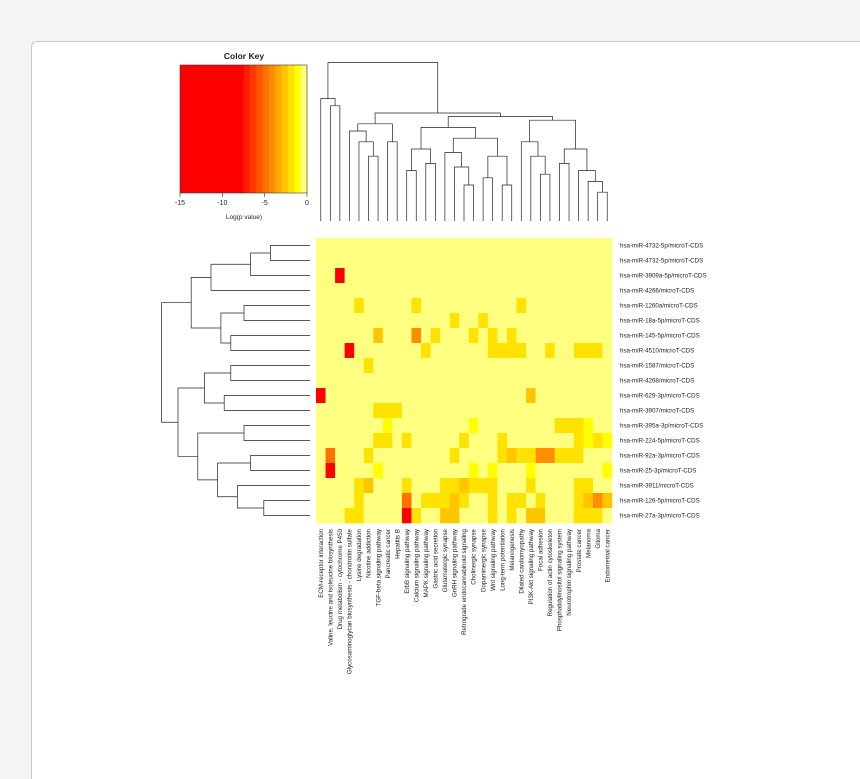 The width and height of the screenshot is (860, 779). What do you see at coordinates (244, 56) in the screenshot?
I see `color-key-title: Color Key` at bounding box center [244, 56].